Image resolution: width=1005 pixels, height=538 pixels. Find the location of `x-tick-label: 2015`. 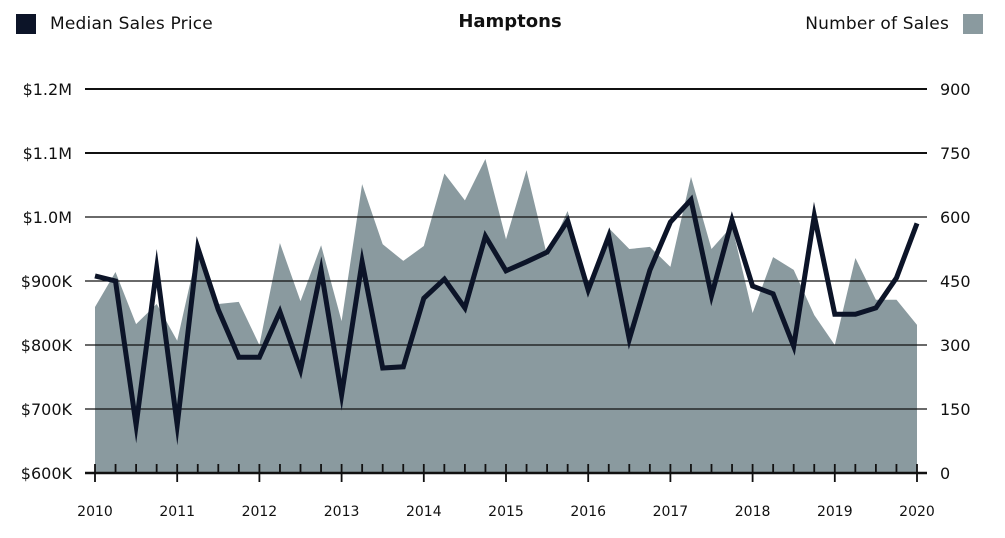

x-tick-label: 2015 is located at coordinates (506, 512).